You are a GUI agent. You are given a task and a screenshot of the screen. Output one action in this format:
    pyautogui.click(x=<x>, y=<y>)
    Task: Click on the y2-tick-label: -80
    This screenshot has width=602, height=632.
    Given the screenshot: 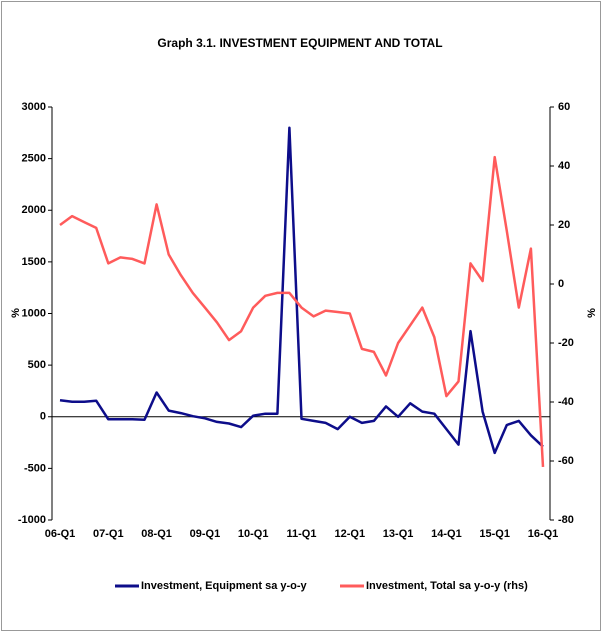 What is the action you would take?
    pyautogui.click(x=566, y=520)
    